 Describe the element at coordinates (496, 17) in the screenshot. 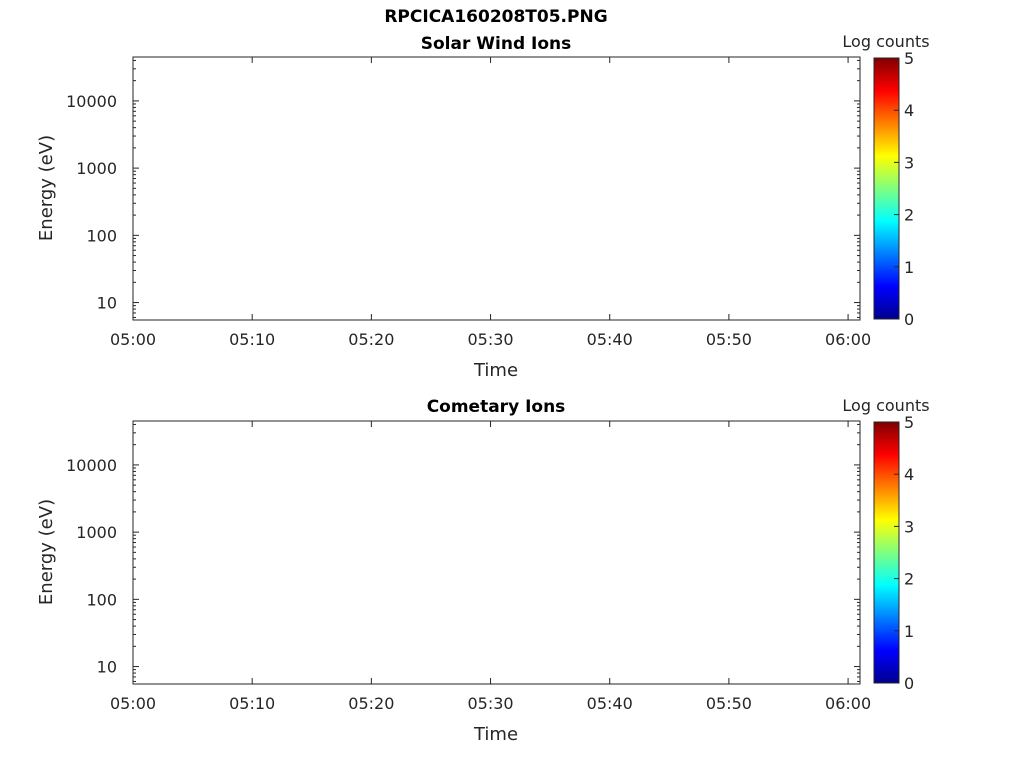

I see `figure-title: RPCICA160208T05.PNG` at that location.